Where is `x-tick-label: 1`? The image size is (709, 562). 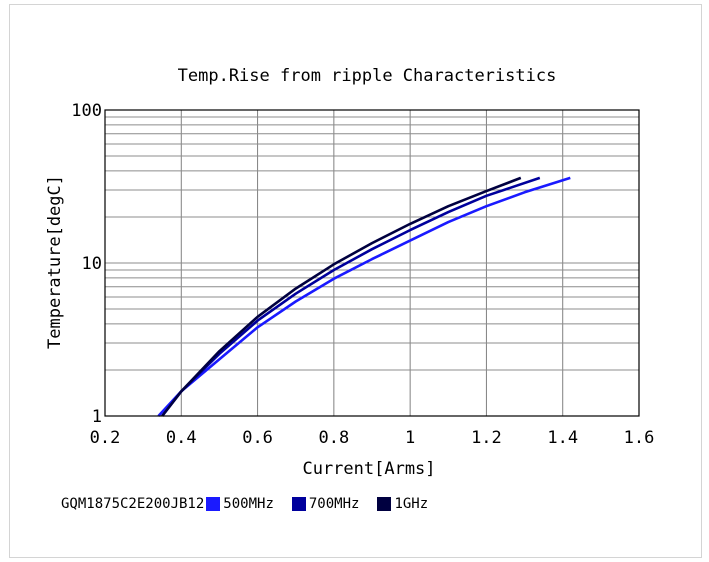
x-tick-label: 1 is located at coordinates (410, 438).